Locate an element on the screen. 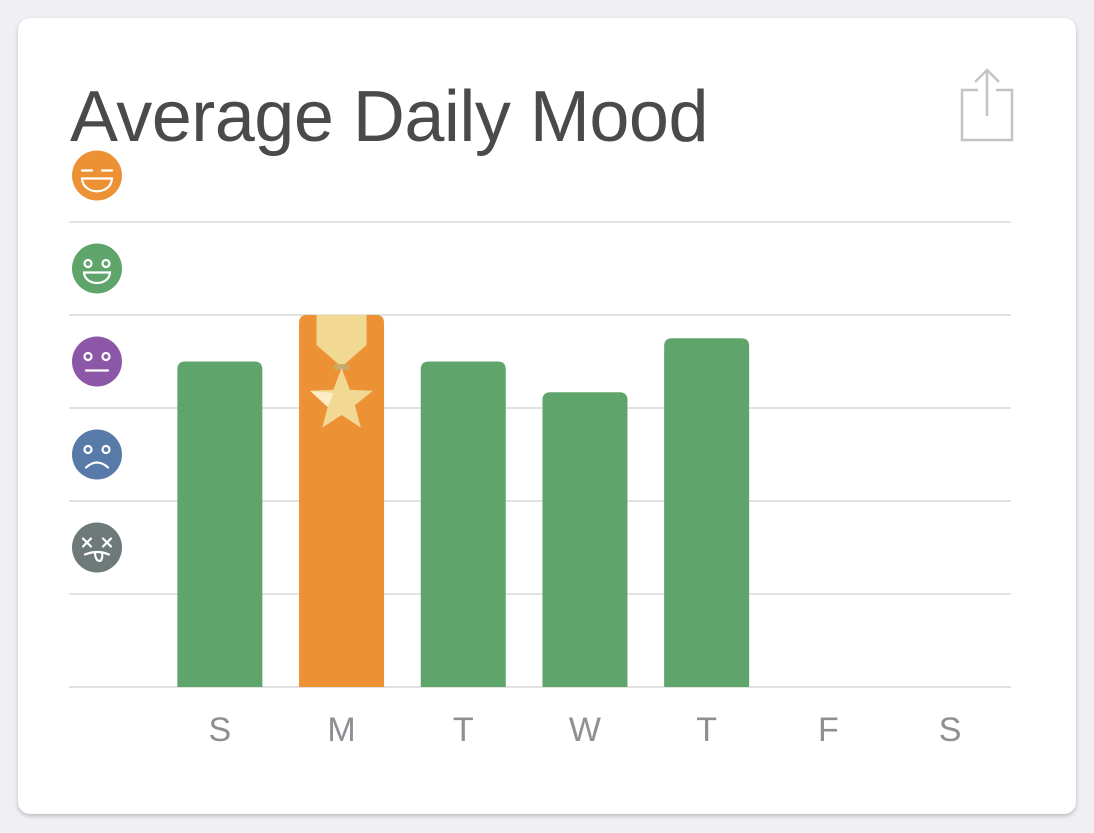  day-label: F is located at coordinates (828, 730).